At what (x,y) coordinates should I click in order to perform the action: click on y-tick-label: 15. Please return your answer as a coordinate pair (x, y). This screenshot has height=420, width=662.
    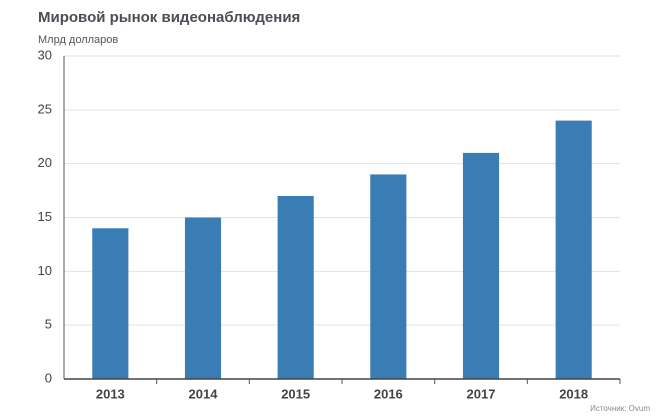
    Looking at the image, I should click on (45, 216).